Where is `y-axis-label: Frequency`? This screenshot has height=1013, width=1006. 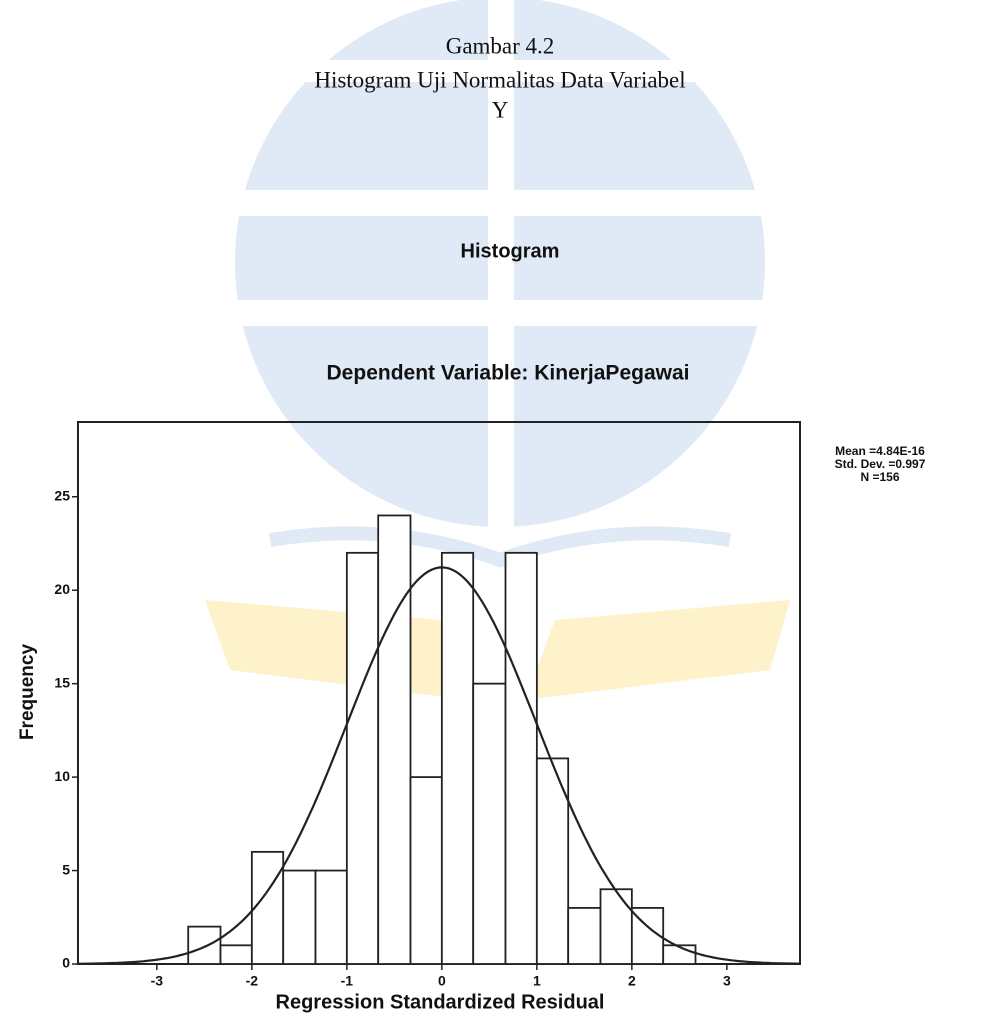 y-axis-label: Frequency is located at coordinates (27, 692).